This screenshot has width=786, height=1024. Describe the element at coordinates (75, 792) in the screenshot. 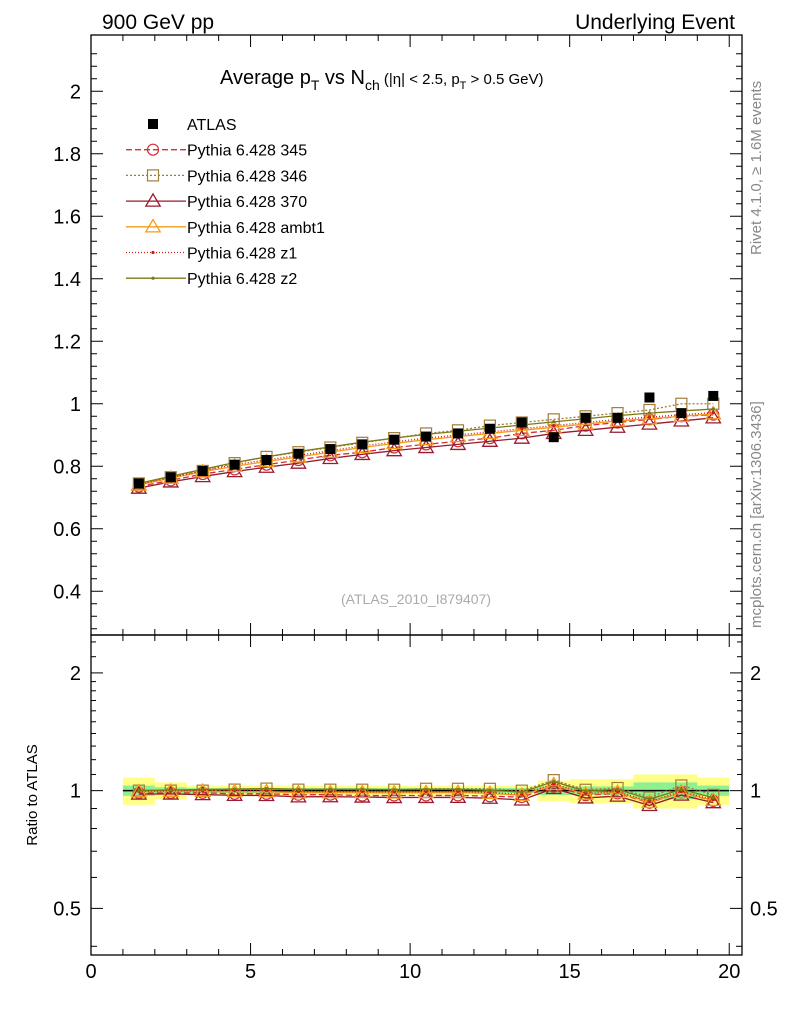

I see `ratio-y-tick-label: 1` at that location.